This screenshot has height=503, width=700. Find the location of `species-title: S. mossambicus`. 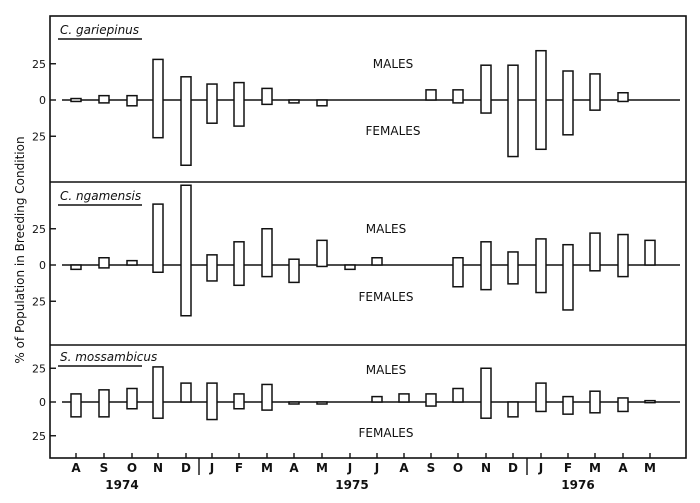

species-title: S. mossambicus is located at coordinates (108, 357).